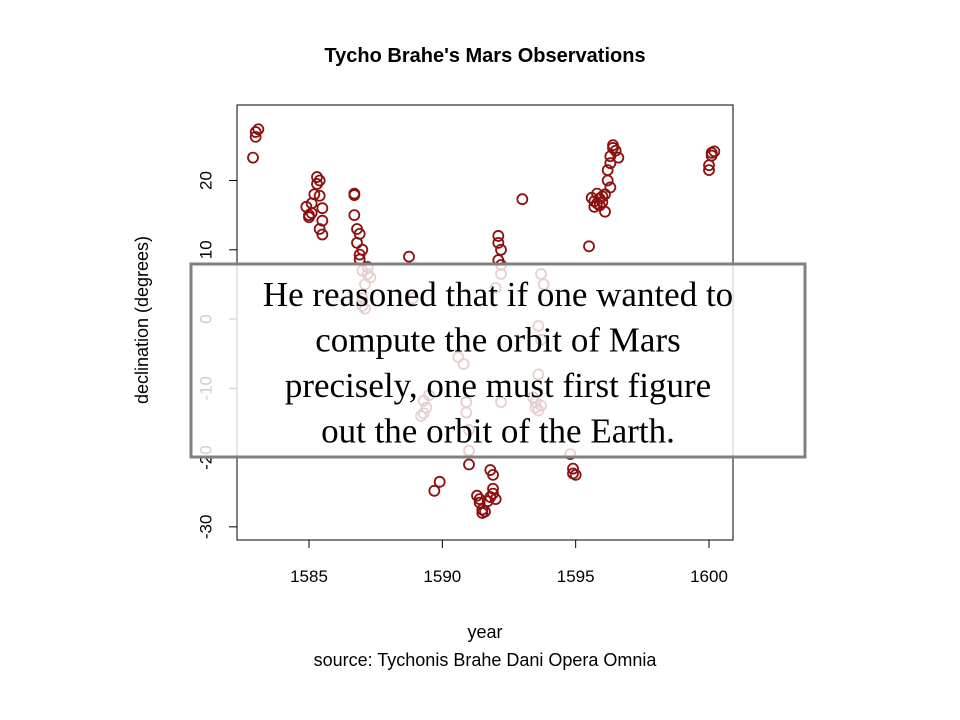  I want to click on x-tick-label: 1585, so click(309, 576).